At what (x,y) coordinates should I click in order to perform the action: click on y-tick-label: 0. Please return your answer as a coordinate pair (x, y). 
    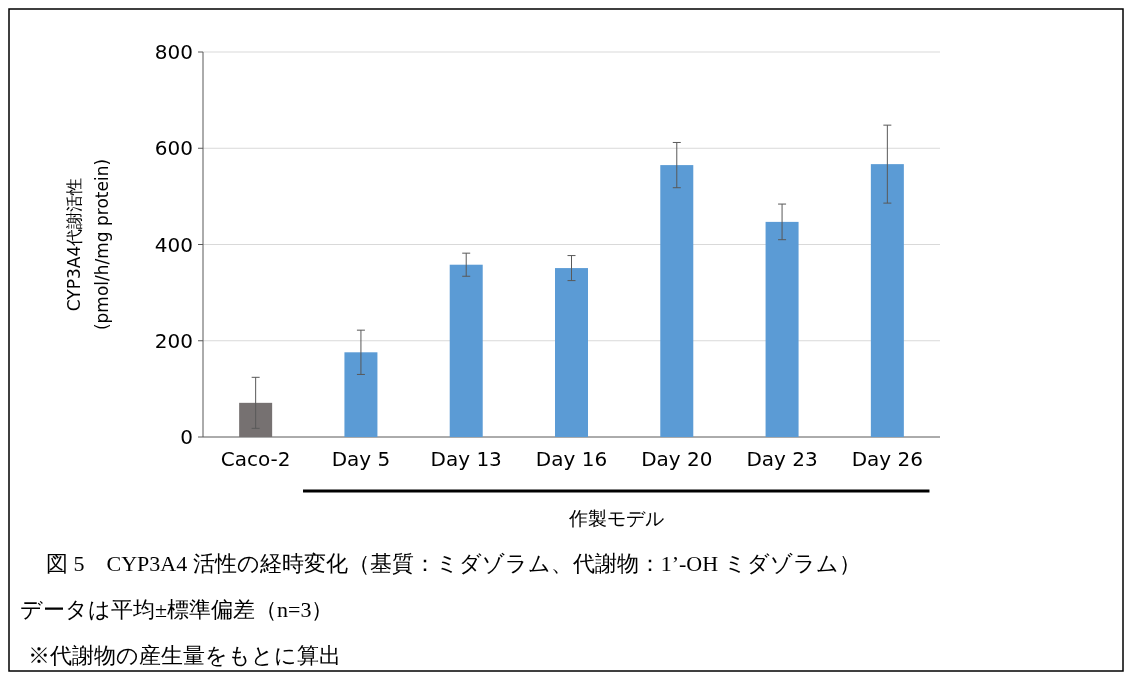
    Looking at the image, I should click on (186, 437).